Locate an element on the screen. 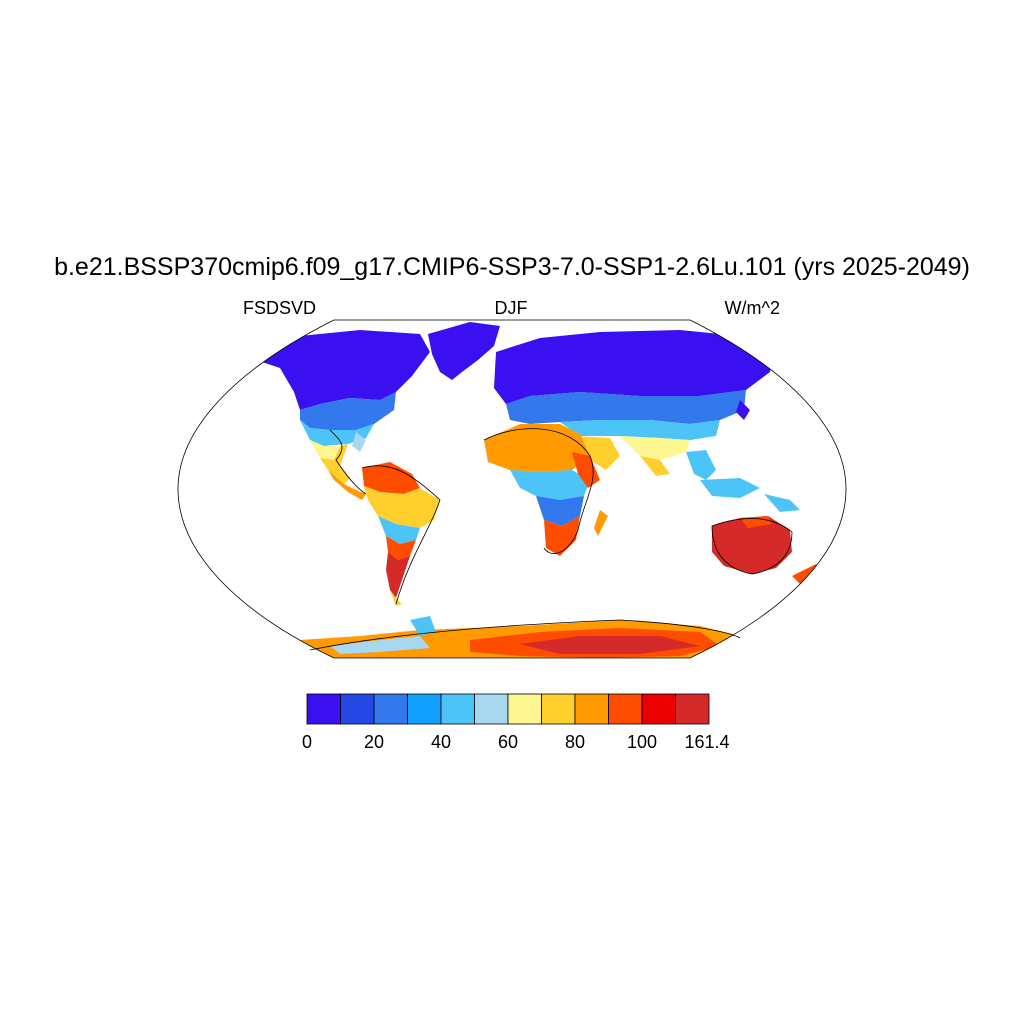 This screenshot has height=1024, width=1024. colorbar-tick-label: 60 is located at coordinates (508, 742).